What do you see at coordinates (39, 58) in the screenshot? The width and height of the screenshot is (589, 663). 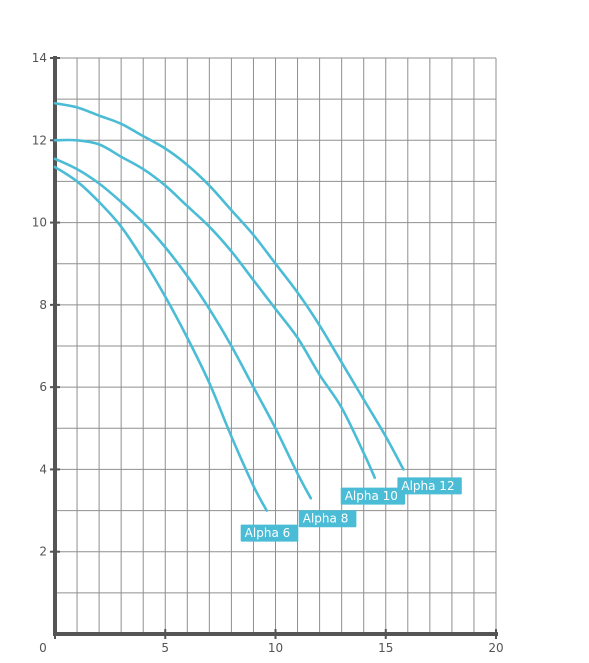 I see `y-tick-label: 14` at bounding box center [39, 58].